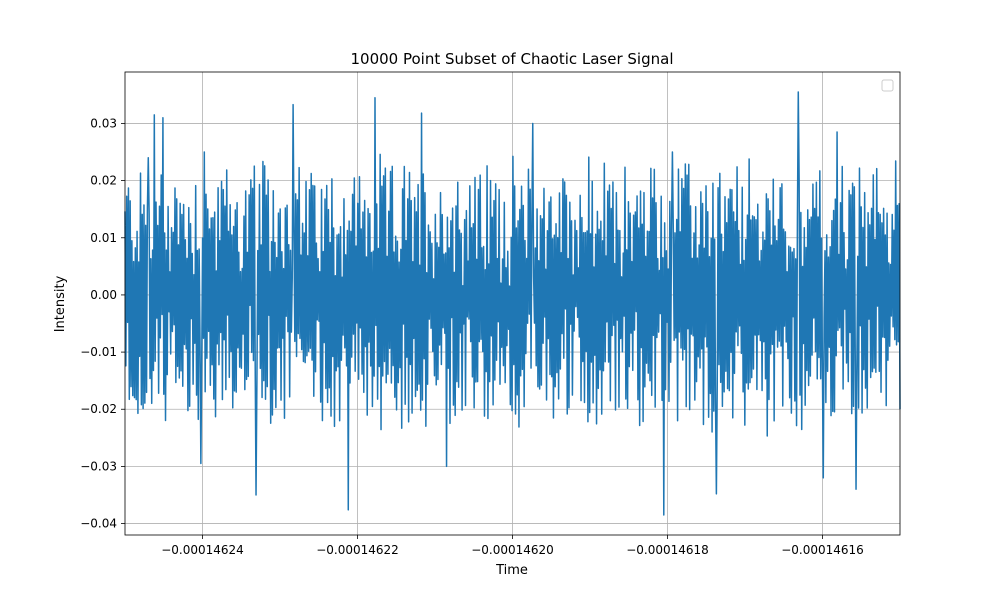 Image resolution: width=1000 pixels, height=600 pixels. Describe the element at coordinates (511, 570) in the screenshot. I see `x-axis-label: Time` at that location.